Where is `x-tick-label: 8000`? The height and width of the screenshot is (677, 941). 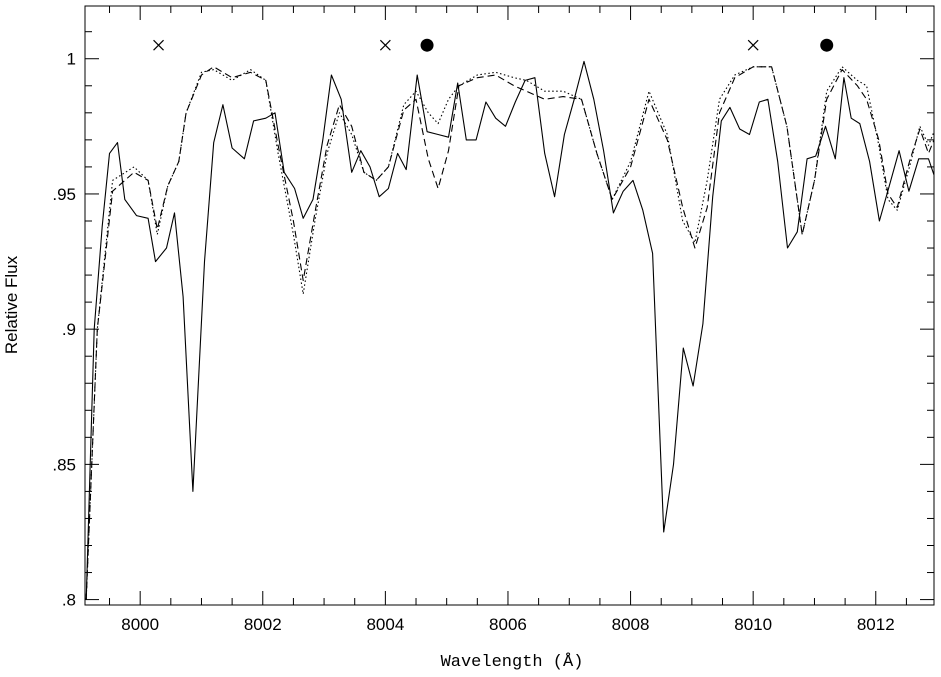 x-tick-label: 8000 is located at coordinates (140, 624).